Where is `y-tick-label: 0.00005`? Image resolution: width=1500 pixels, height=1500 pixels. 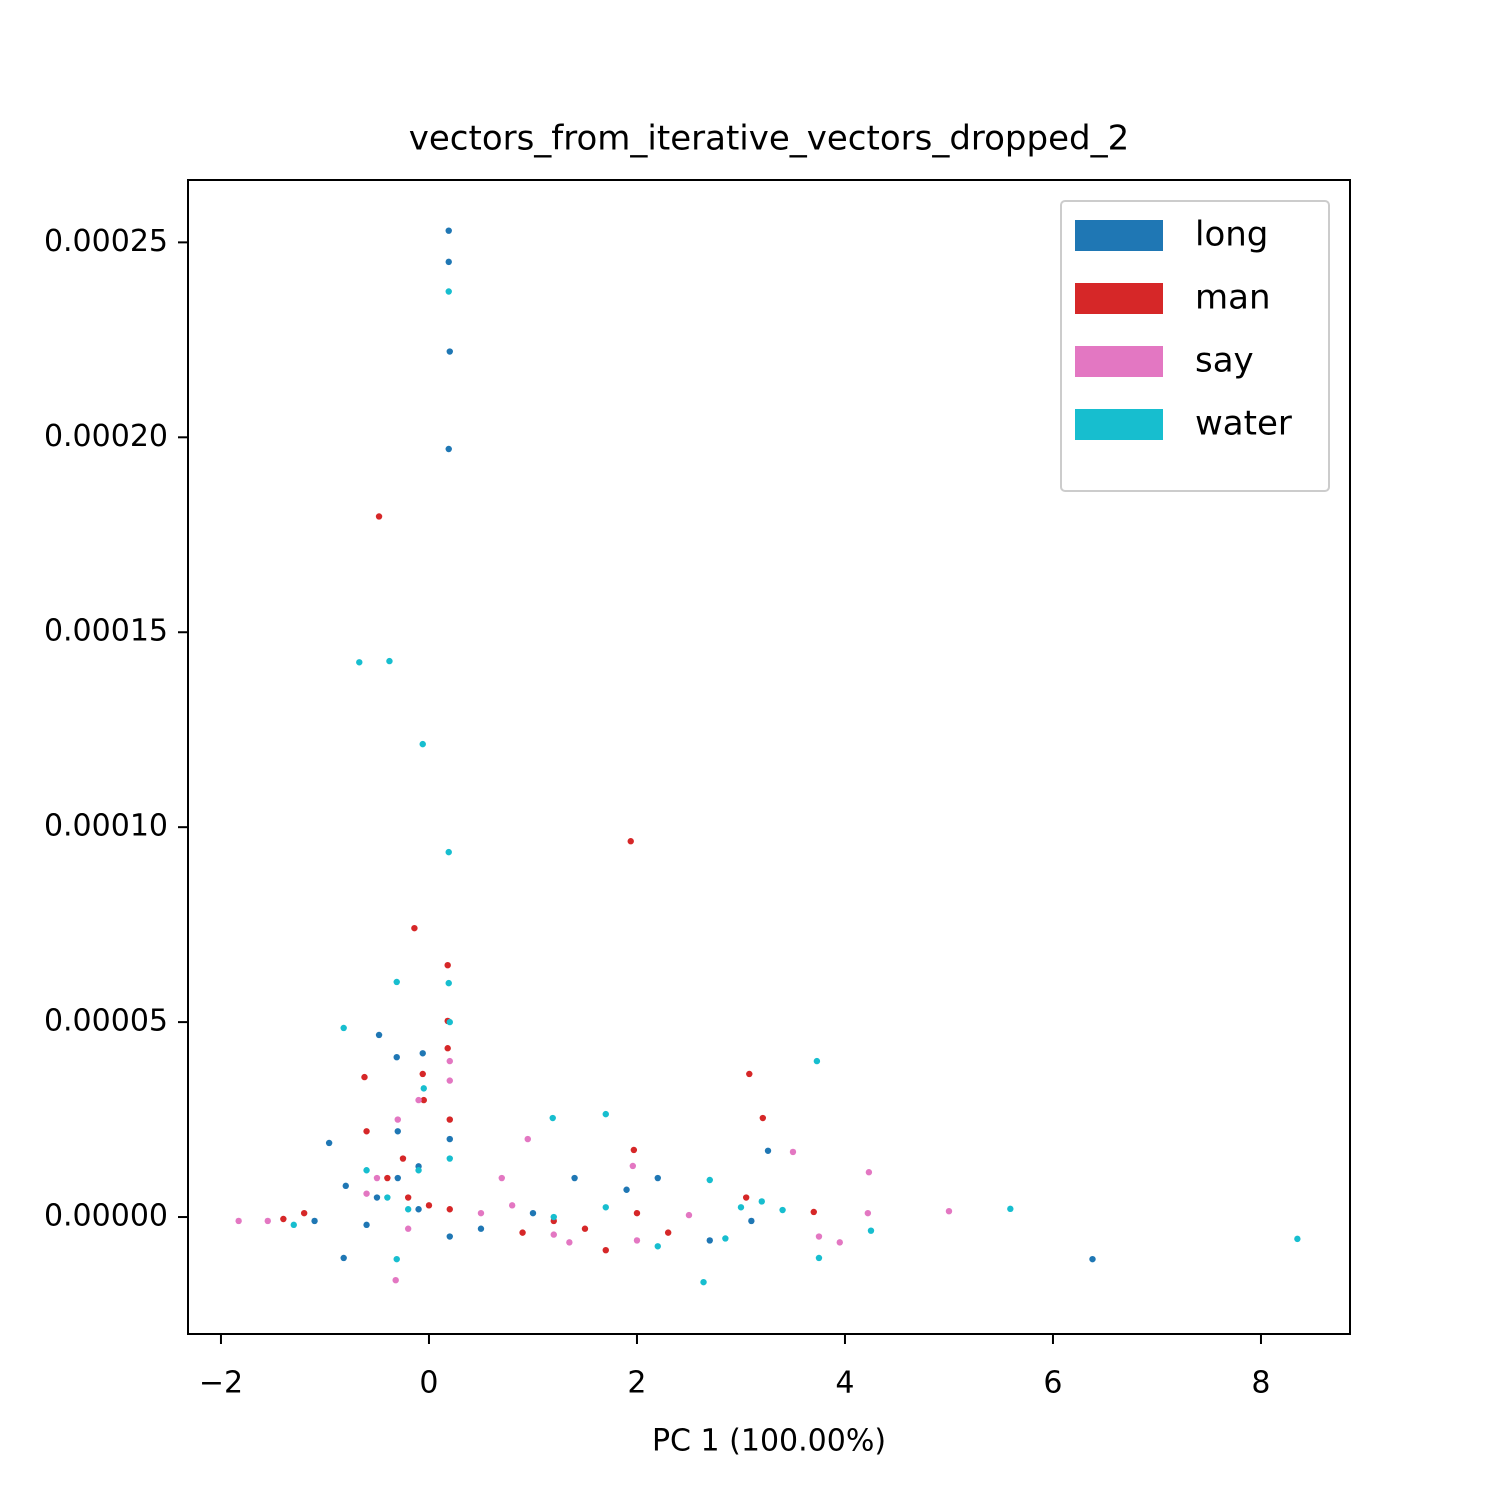
y-tick-label: 0.00005 is located at coordinates (106, 1021).